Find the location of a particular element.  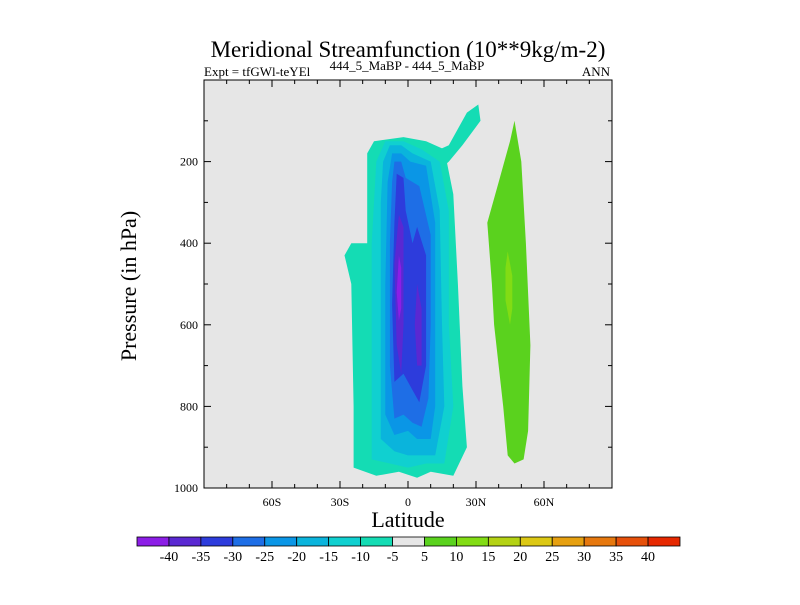

colorbar-label: 15 is located at coordinates (488, 557).